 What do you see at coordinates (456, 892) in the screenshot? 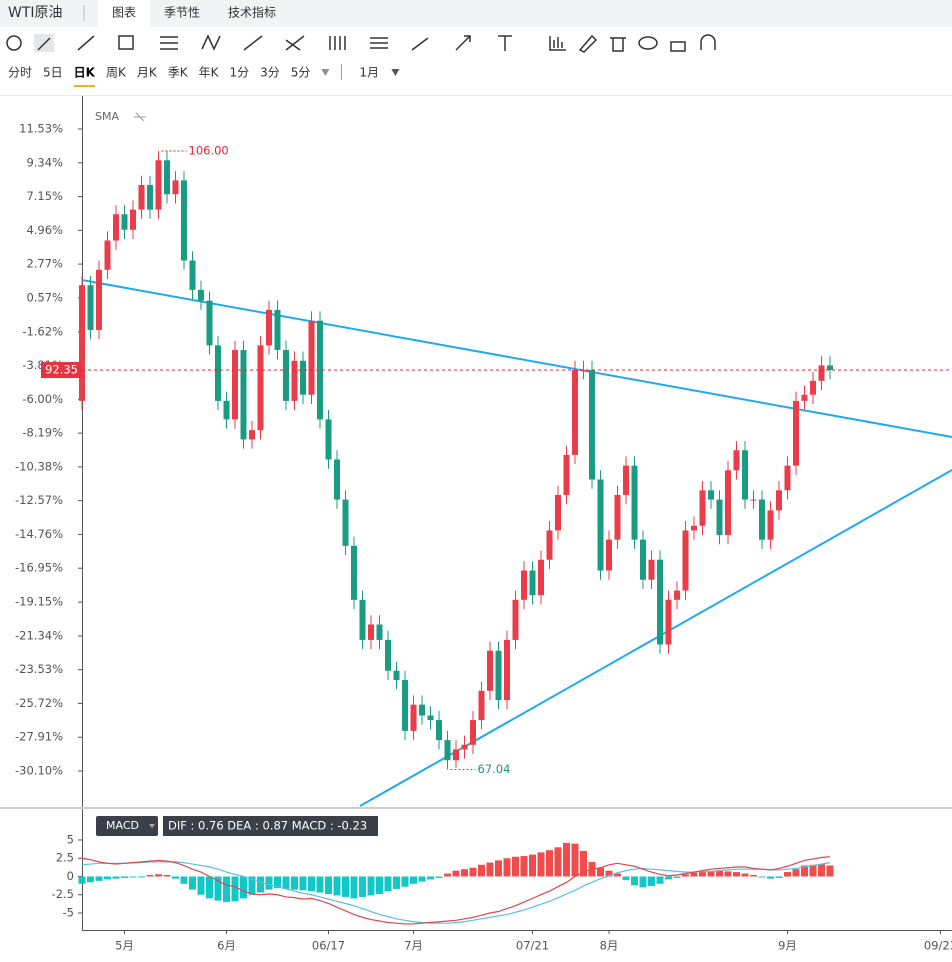
I see `dea-line` at bounding box center [456, 892].